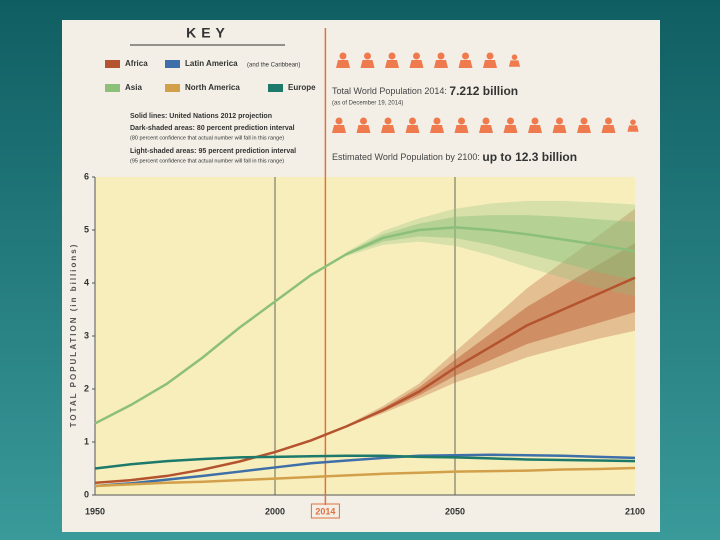  Describe the element at coordinates (275, 511) in the screenshot. I see `x-tick-label: 2000` at that location.